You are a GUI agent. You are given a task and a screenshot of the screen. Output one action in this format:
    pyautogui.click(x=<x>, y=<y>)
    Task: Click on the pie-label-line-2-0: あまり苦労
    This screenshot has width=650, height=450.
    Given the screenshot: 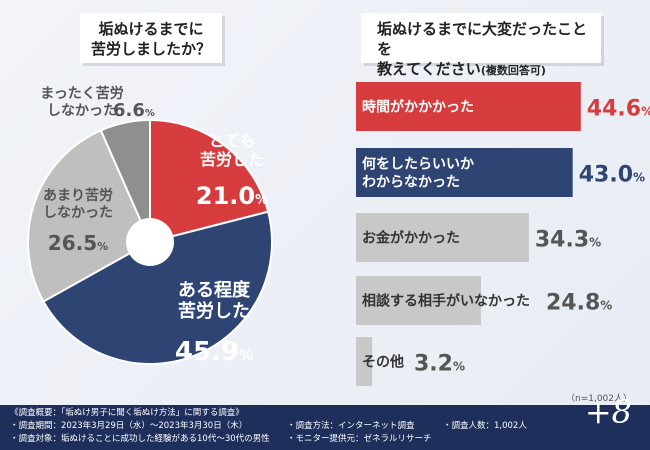 What is the action you would take?
    pyautogui.click(x=78, y=195)
    